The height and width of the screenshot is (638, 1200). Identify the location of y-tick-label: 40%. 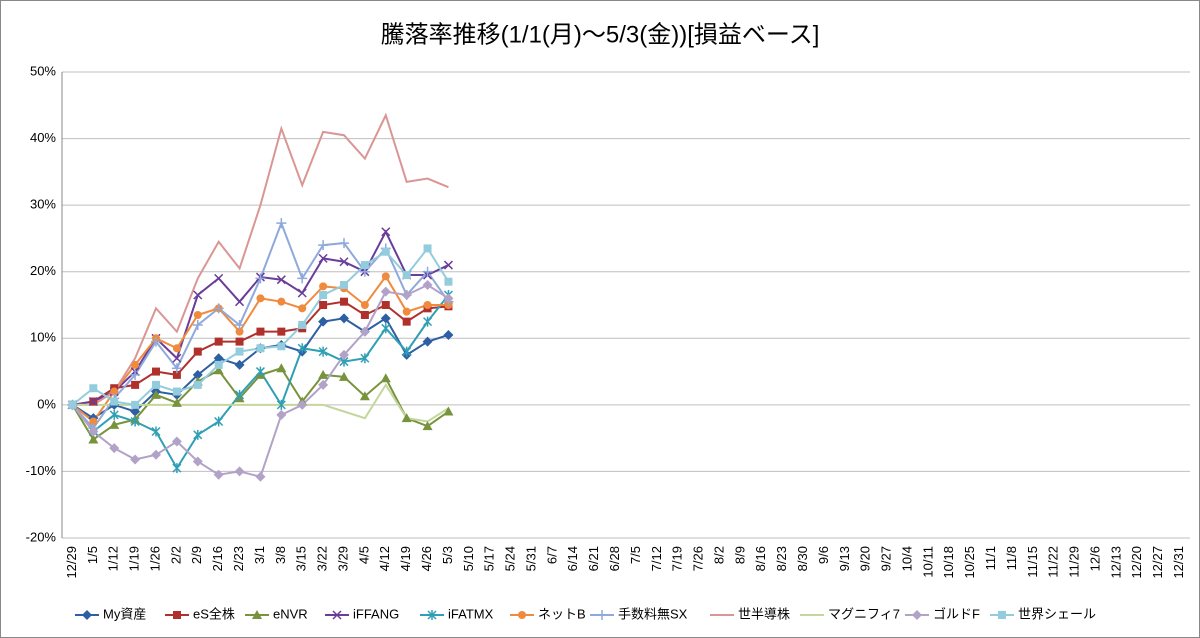
(43, 137).